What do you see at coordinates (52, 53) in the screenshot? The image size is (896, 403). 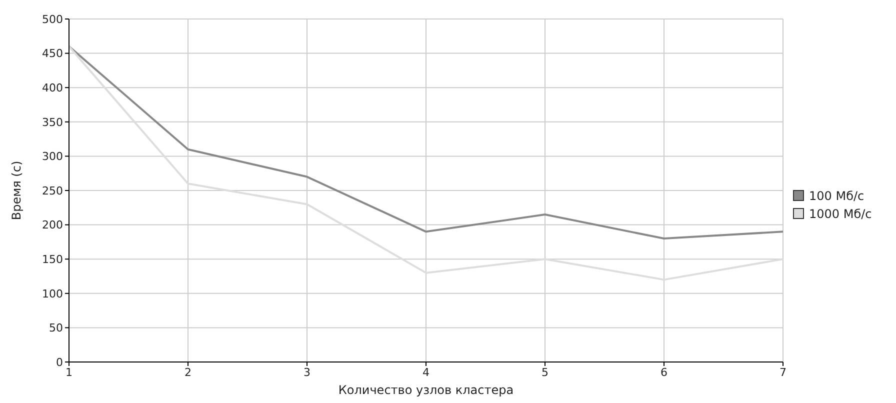 I see `y-tick-label: 450` at bounding box center [52, 53].